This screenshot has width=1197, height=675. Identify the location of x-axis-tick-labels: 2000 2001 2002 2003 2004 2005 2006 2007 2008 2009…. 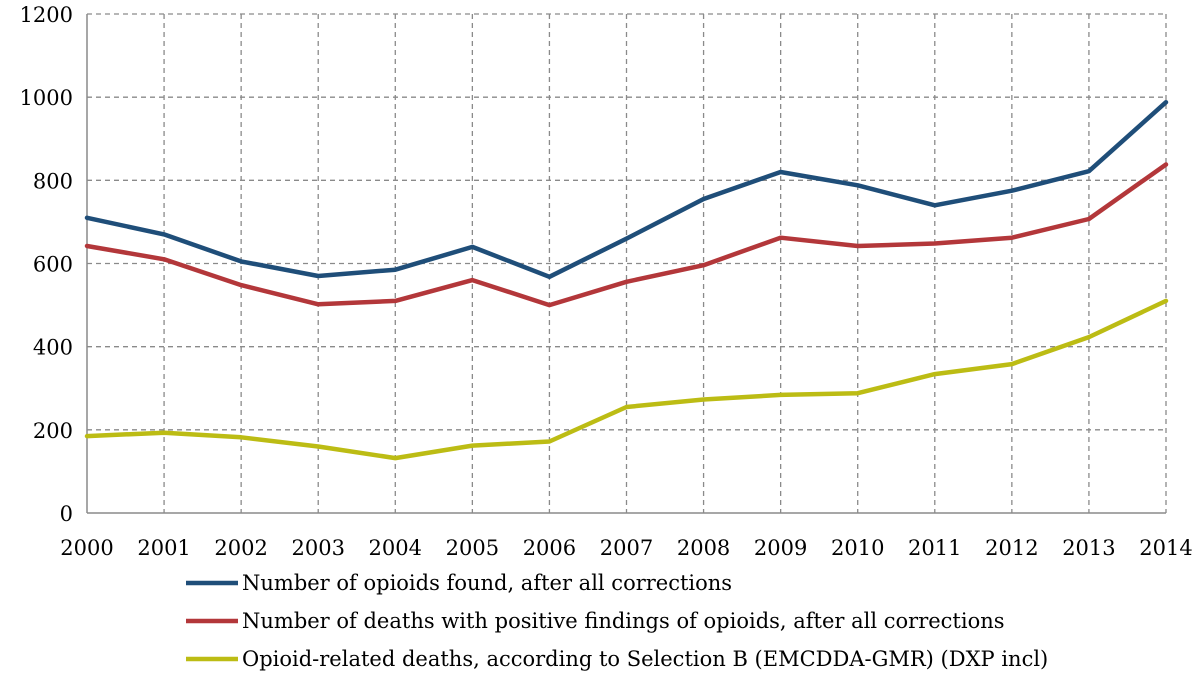
(626, 548).